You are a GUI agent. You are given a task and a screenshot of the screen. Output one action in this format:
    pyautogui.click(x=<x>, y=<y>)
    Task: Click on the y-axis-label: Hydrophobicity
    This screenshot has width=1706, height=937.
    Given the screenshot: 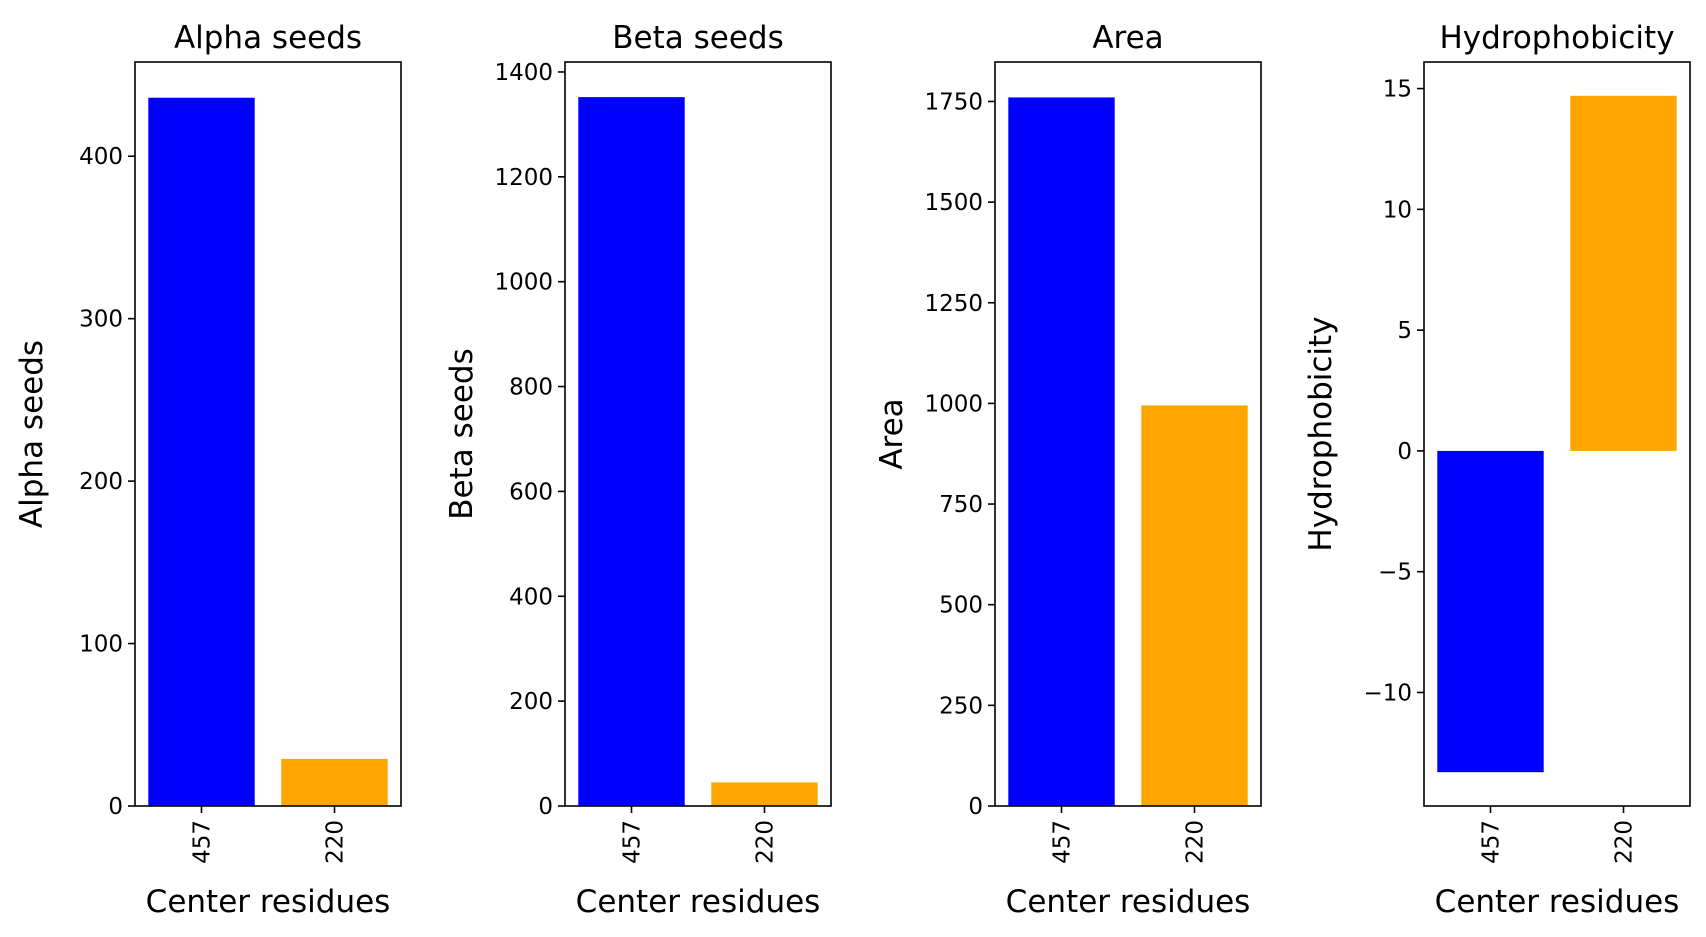 What is the action you would take?
    pyautogui.click(x=1321, y=433)
    